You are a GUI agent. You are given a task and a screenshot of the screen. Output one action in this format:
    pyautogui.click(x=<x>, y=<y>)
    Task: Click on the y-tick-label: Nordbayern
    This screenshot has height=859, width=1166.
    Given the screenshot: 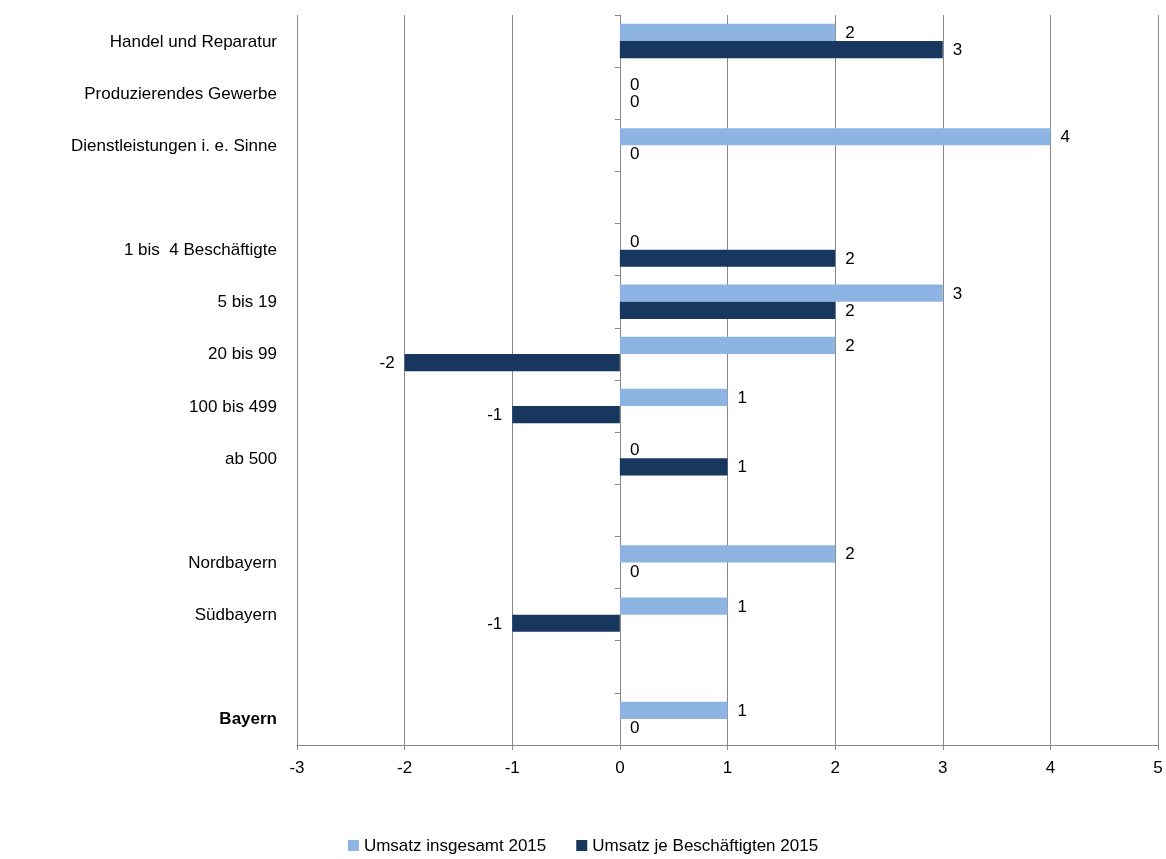 What is the action you would take?
    pyautogui.click(x=232, y=562)
    